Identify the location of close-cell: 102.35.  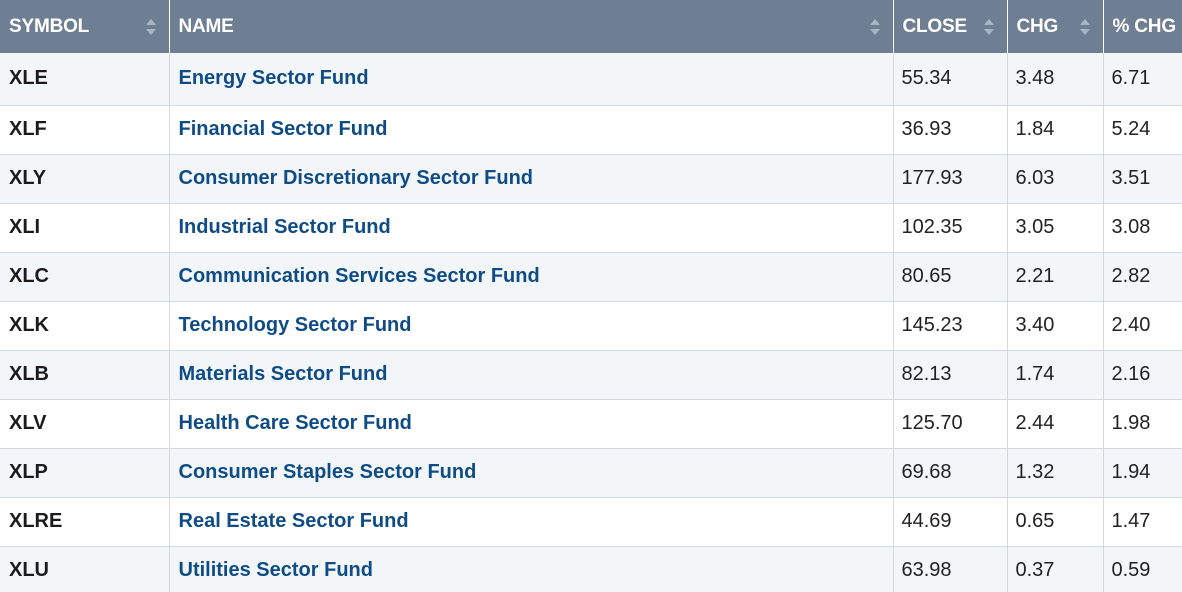
(950, 228).